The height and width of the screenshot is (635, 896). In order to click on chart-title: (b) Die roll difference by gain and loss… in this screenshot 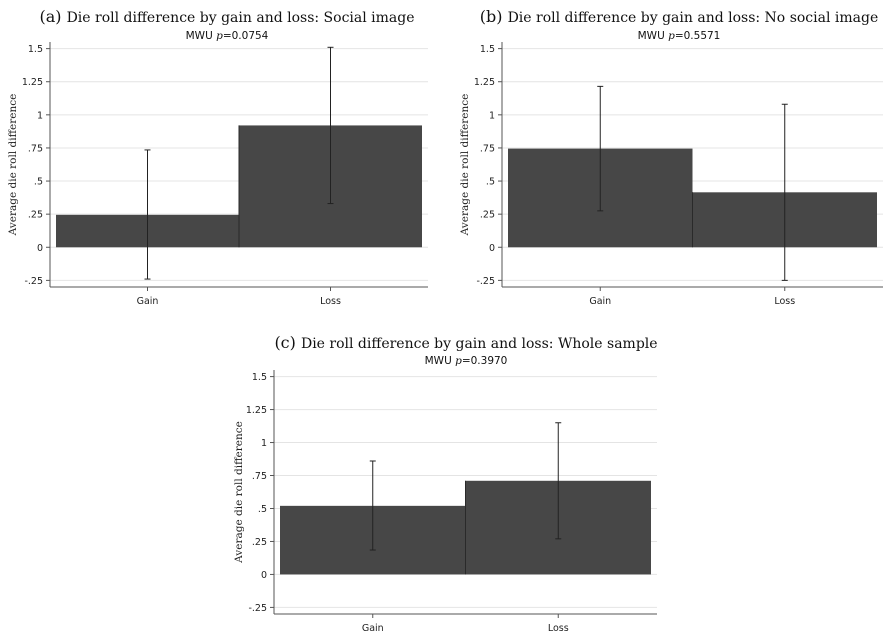, I will do `click(679, 16)`.